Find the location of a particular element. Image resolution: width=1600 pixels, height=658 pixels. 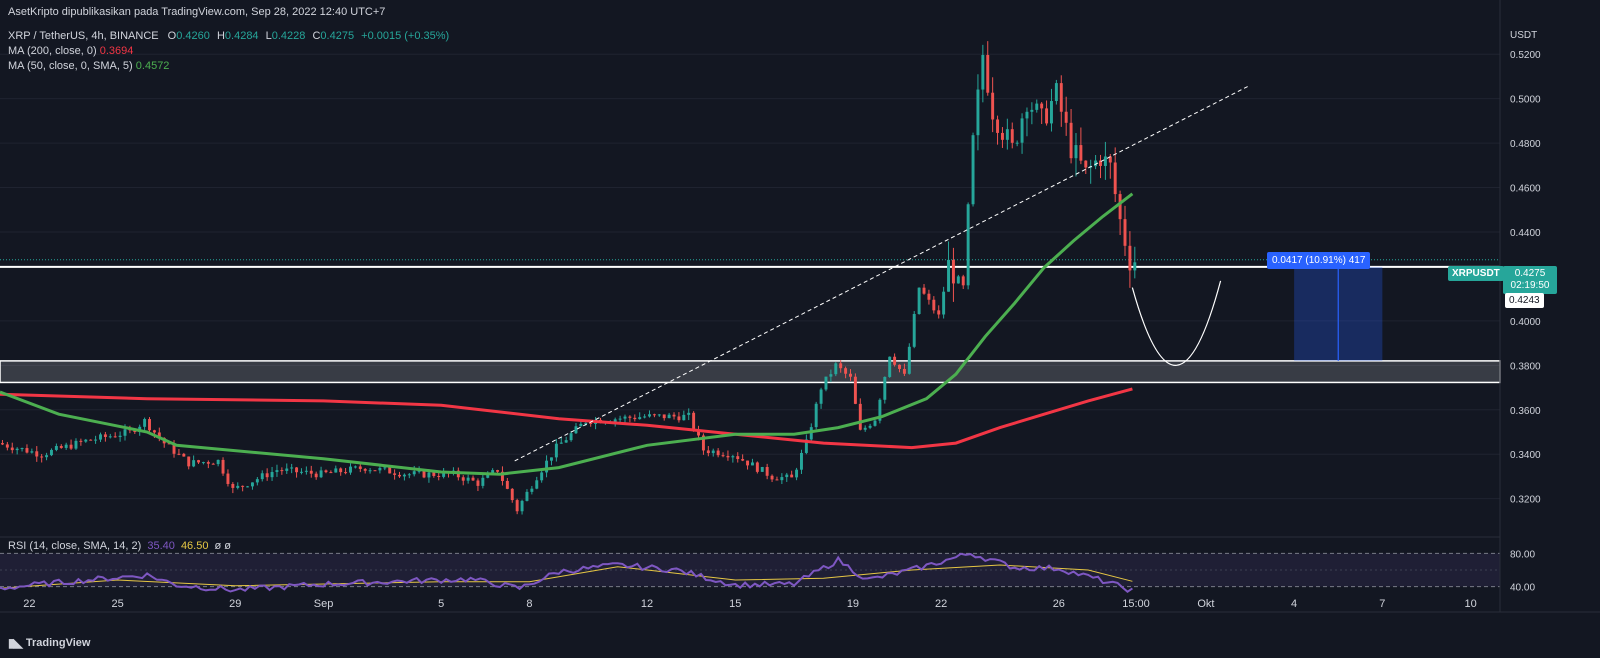

rsi-label: RSI (14, close, SMA, 14, 2) is located at coordinates (75, 546).